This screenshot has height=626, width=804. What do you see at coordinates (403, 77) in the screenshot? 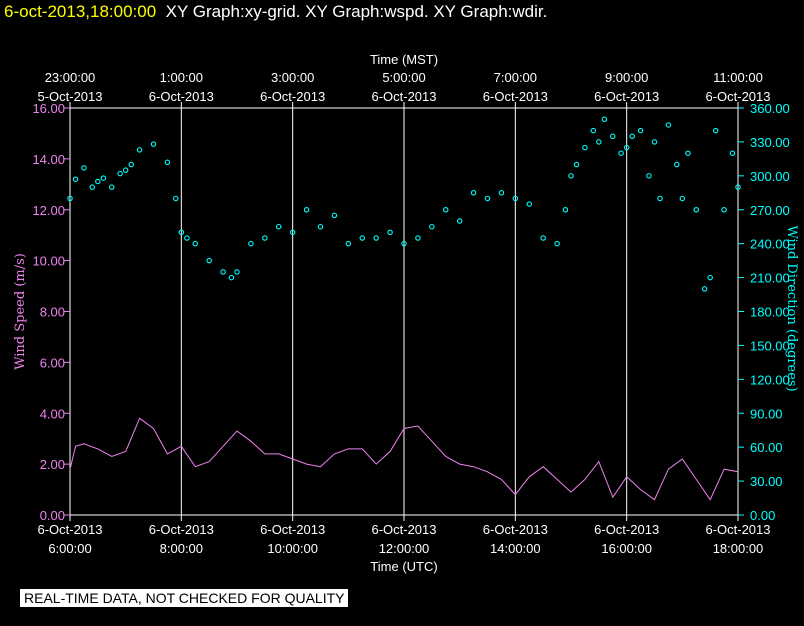
I see `x-tick-label-top-time: 5:00:00` at bounding box center [403, 77].